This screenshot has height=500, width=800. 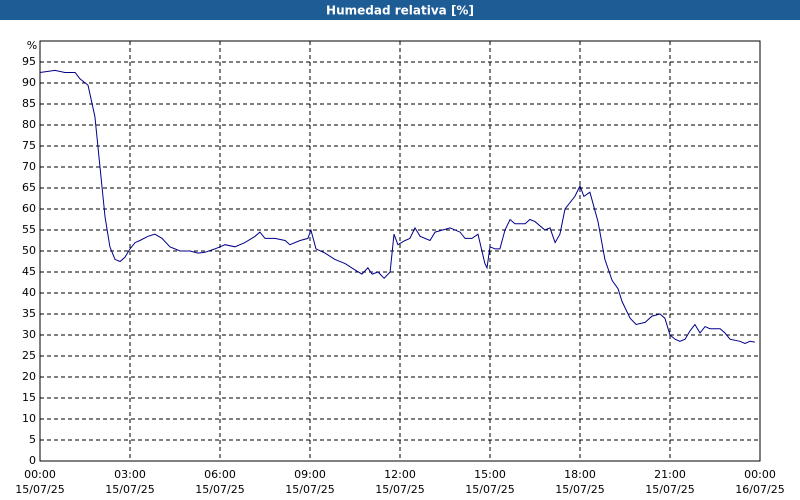 I want to click on y-tick-label: 50, so click(x=29, y=250).